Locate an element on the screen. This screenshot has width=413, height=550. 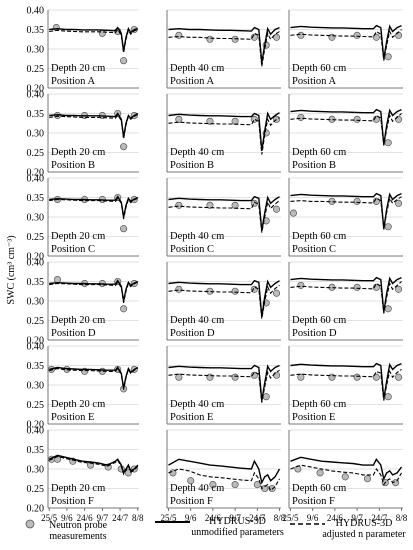
x-tick-label: 8/8 is located at coordinates (138, 518).